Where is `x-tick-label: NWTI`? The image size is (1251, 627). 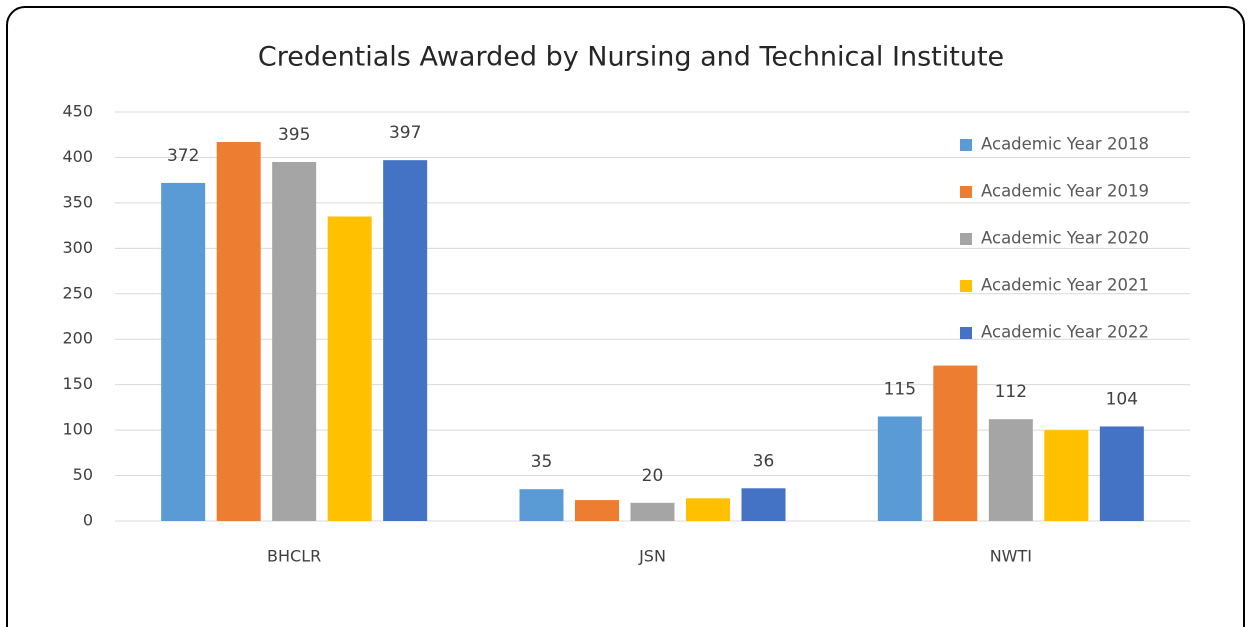
x-tick-label: NWTI is located at coordinates (1011, 556).